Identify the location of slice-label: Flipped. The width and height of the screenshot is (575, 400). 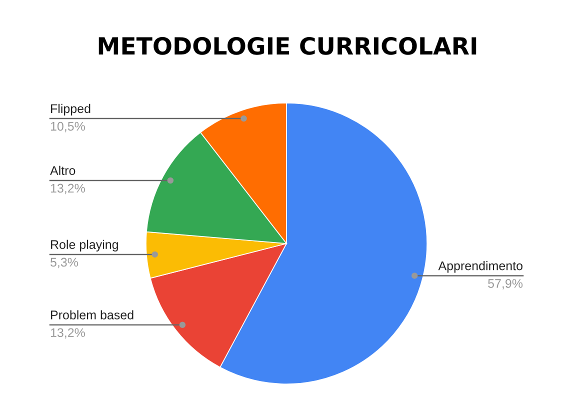
(70, 110).